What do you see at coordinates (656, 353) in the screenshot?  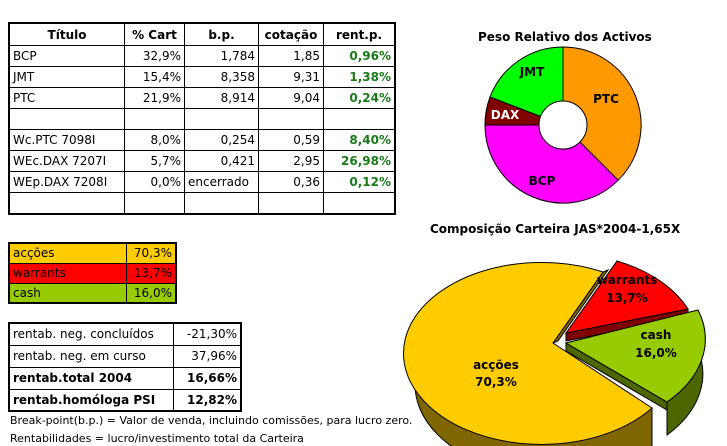 I see `pie-value-cash: 16,0%` at bounding box center [656, 353].